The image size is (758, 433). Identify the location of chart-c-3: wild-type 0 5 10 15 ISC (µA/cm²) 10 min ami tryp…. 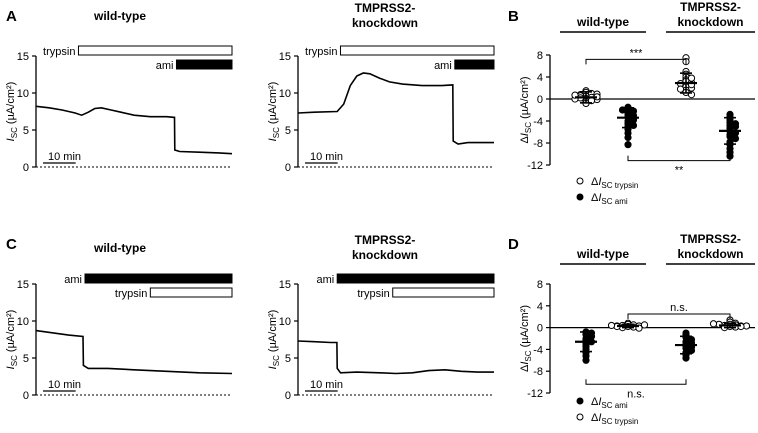
(119, 321).